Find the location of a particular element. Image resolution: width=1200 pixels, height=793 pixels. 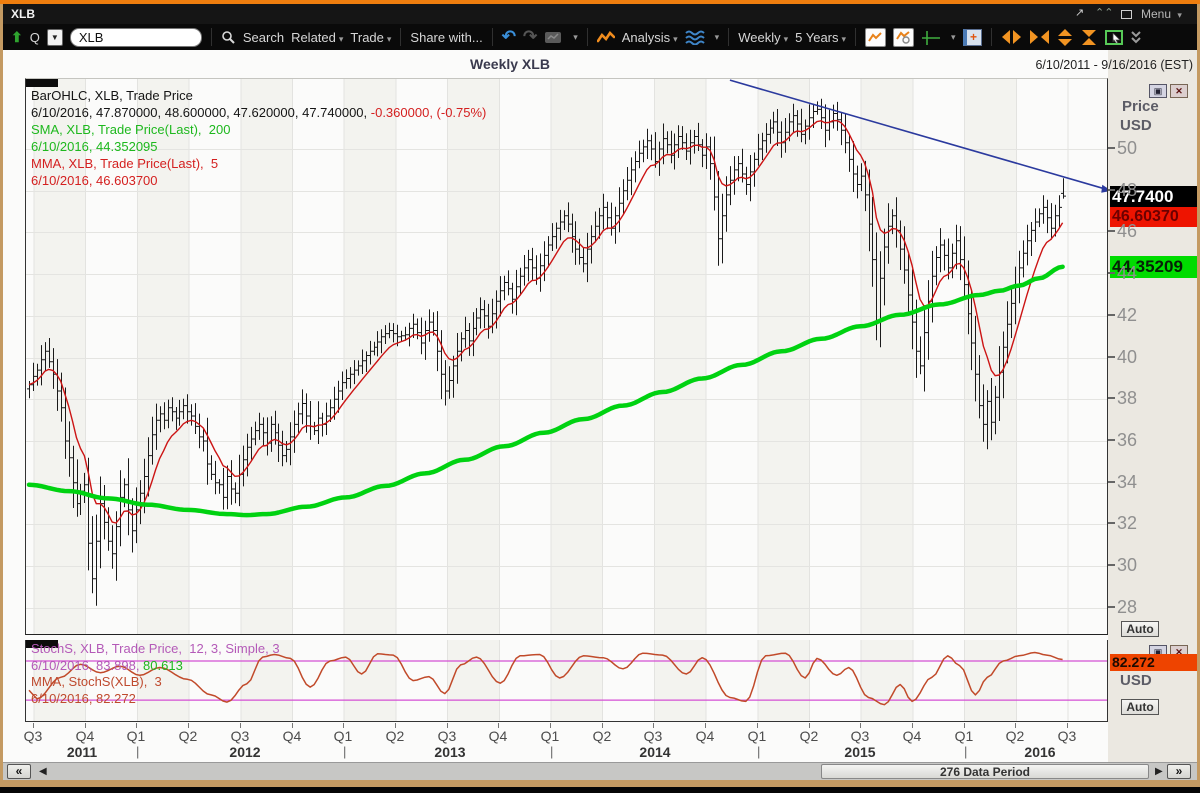

last-price-label: 47.7400 is located at coordinates (1153, 196).